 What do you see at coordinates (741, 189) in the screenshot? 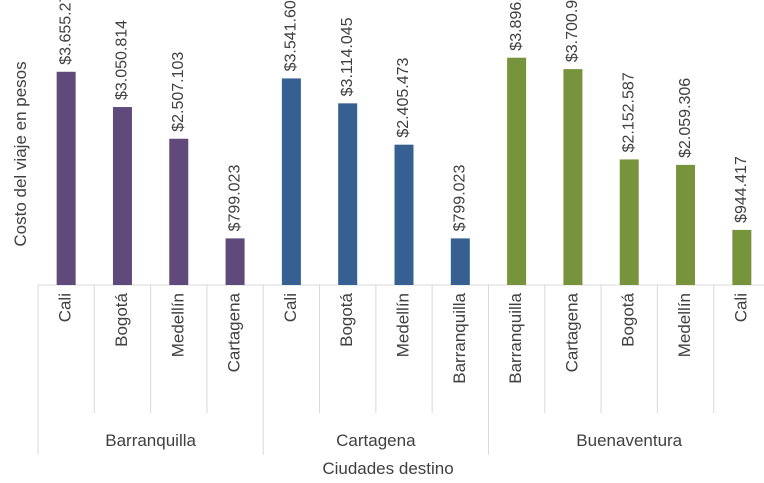
I see `bar-value-label: $944.417` at bounding box center [741, 189].